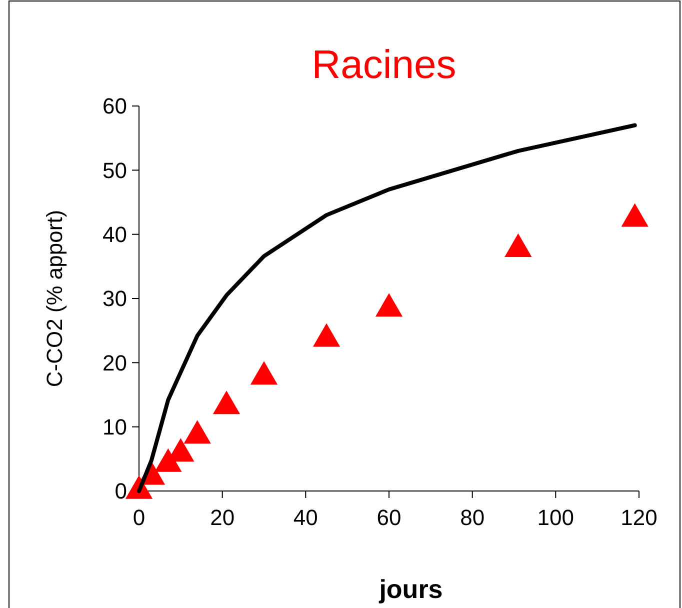  What do you see at coordinates (114, 299) in the screenshot?
I see `y-tick-label: 30` at bounding box center [114, 299].